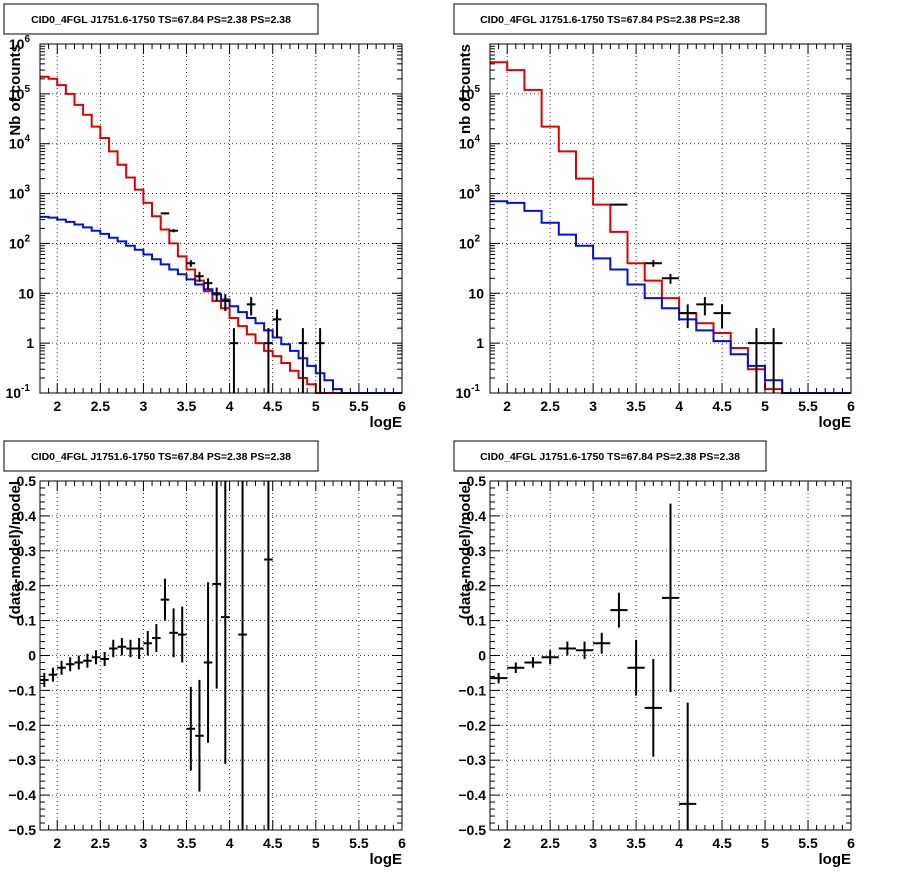  Describe the element at coordinates (465, 89) in the screenshot. I see `y-axis-label: nb of counts` at that location.